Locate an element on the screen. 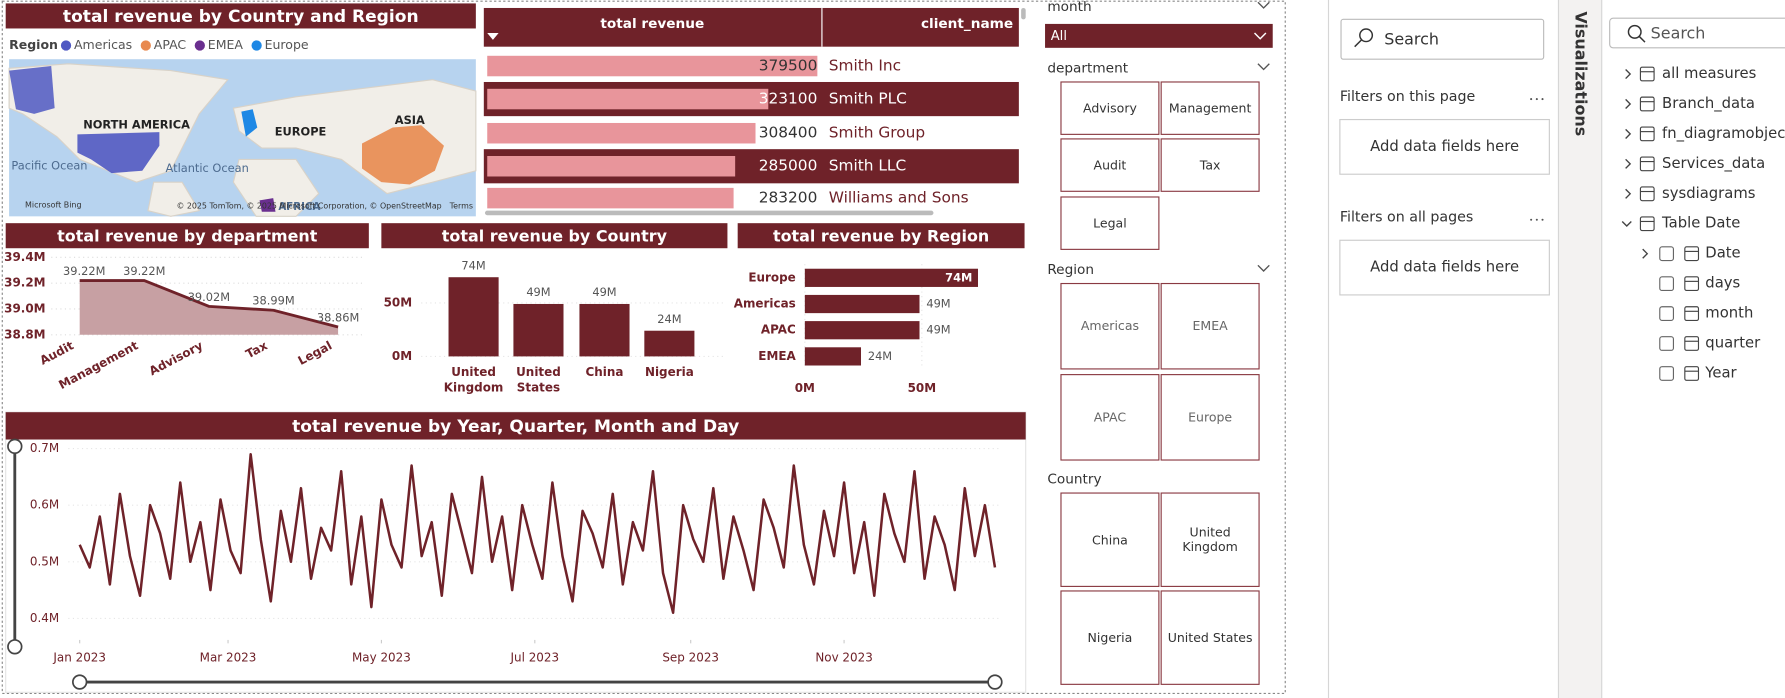  legend-label: APAC is located at coordinates (170, 44).